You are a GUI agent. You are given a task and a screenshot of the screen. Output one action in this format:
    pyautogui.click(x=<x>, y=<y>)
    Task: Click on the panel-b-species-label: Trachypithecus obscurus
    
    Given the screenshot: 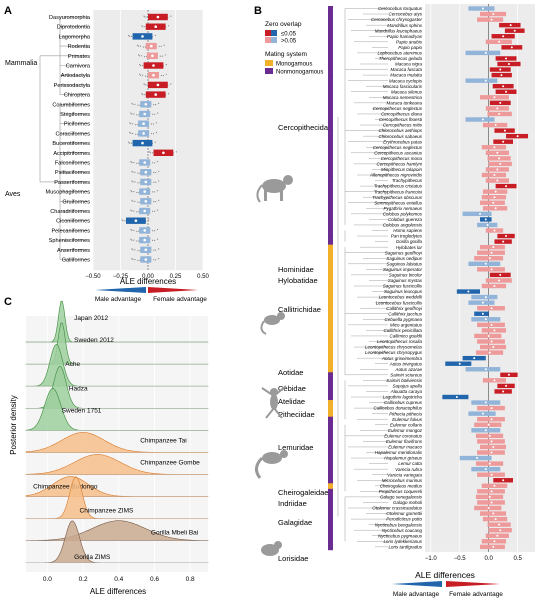 What is the action you would take?
    pyautogui.click(x=397, y=197)
    